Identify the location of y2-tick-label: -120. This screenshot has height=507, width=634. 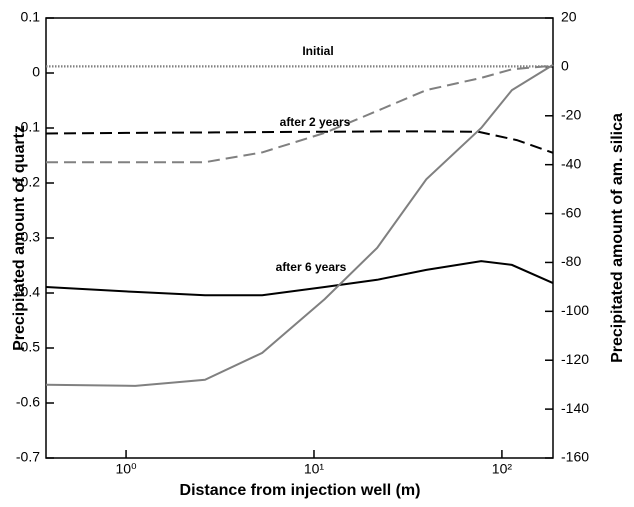
(575, 359).